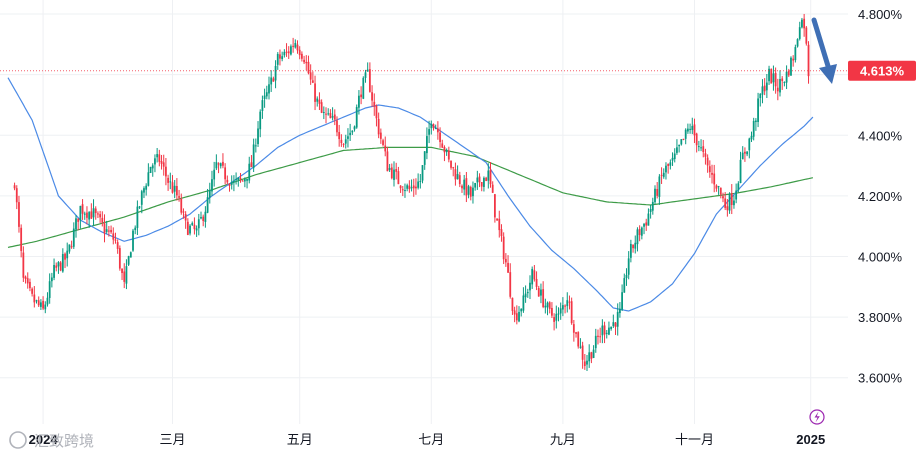 This screenshot has width=924, height=463. Describe the element at coordinates (880, 196) in the screenshot. I see `y-tick-label: 4.200%` at that location.